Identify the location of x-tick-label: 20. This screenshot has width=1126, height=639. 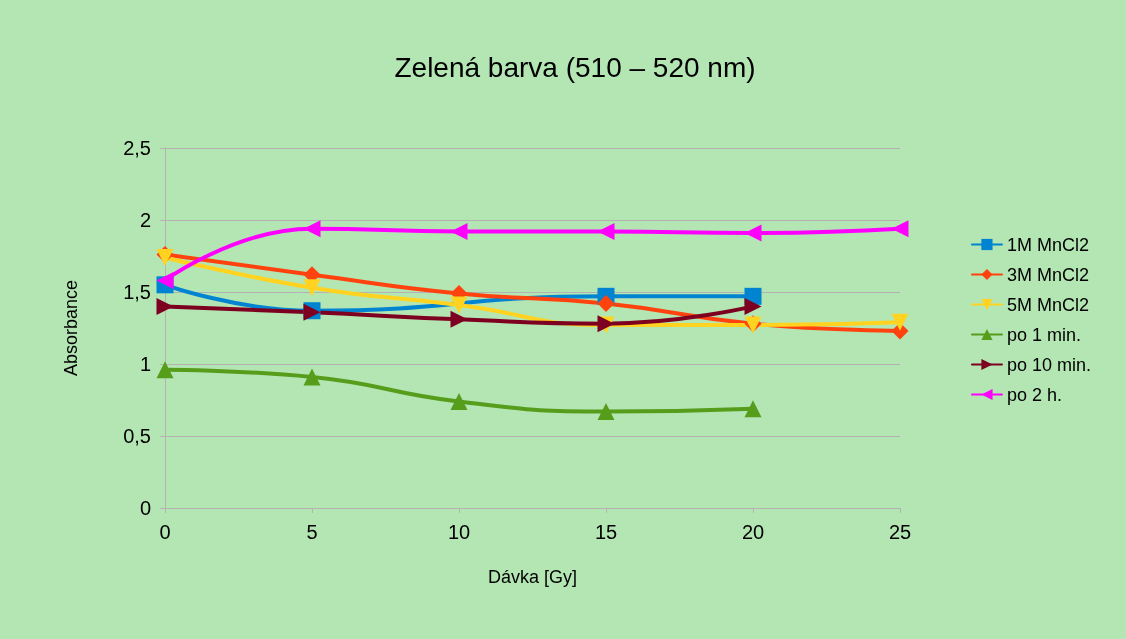
(753, 532).